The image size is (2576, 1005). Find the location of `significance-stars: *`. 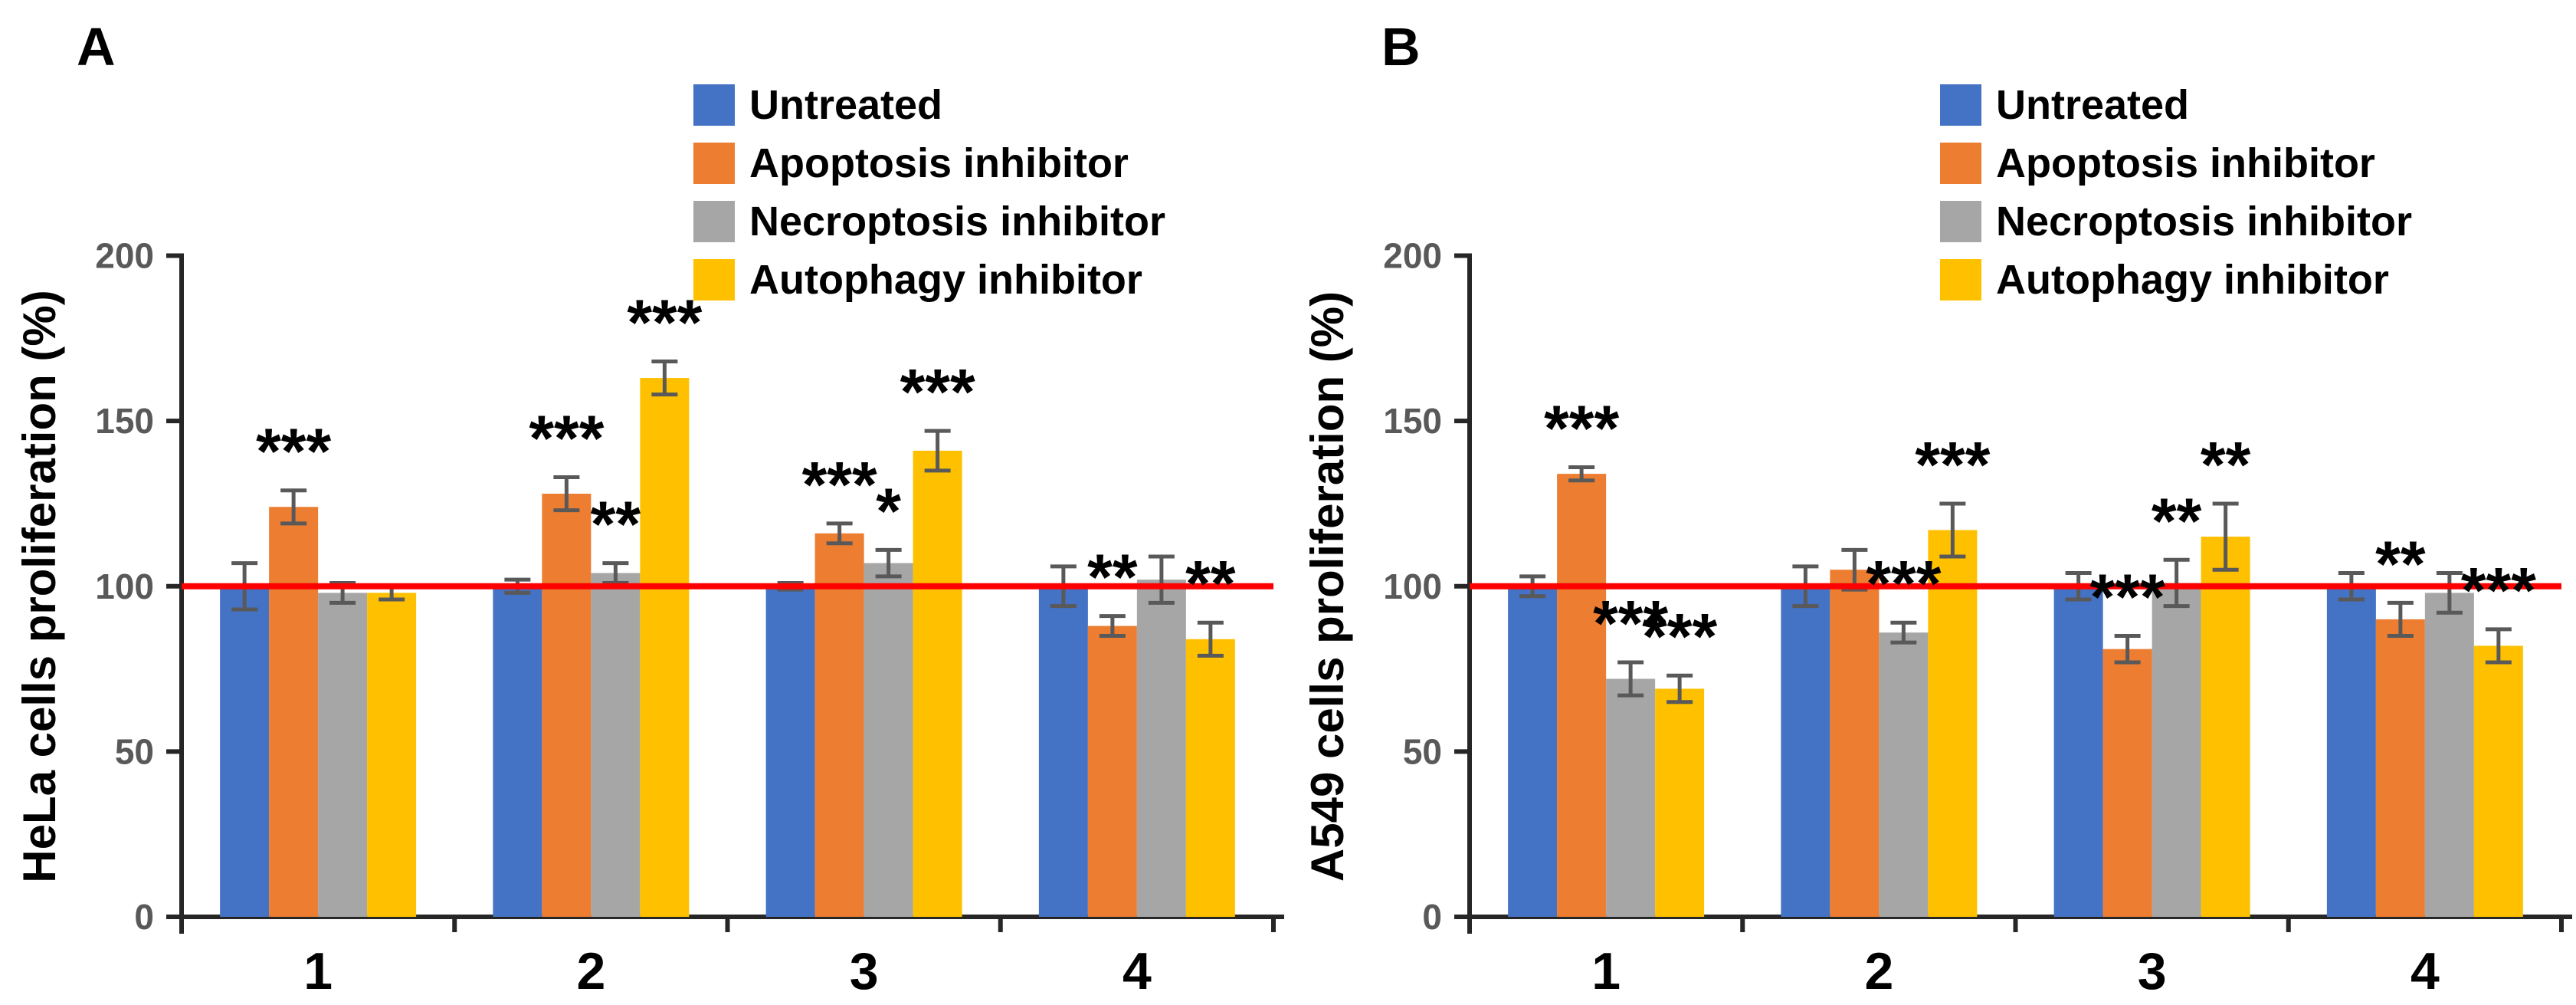

significance-stars: * is located at coordinates (889, 511).